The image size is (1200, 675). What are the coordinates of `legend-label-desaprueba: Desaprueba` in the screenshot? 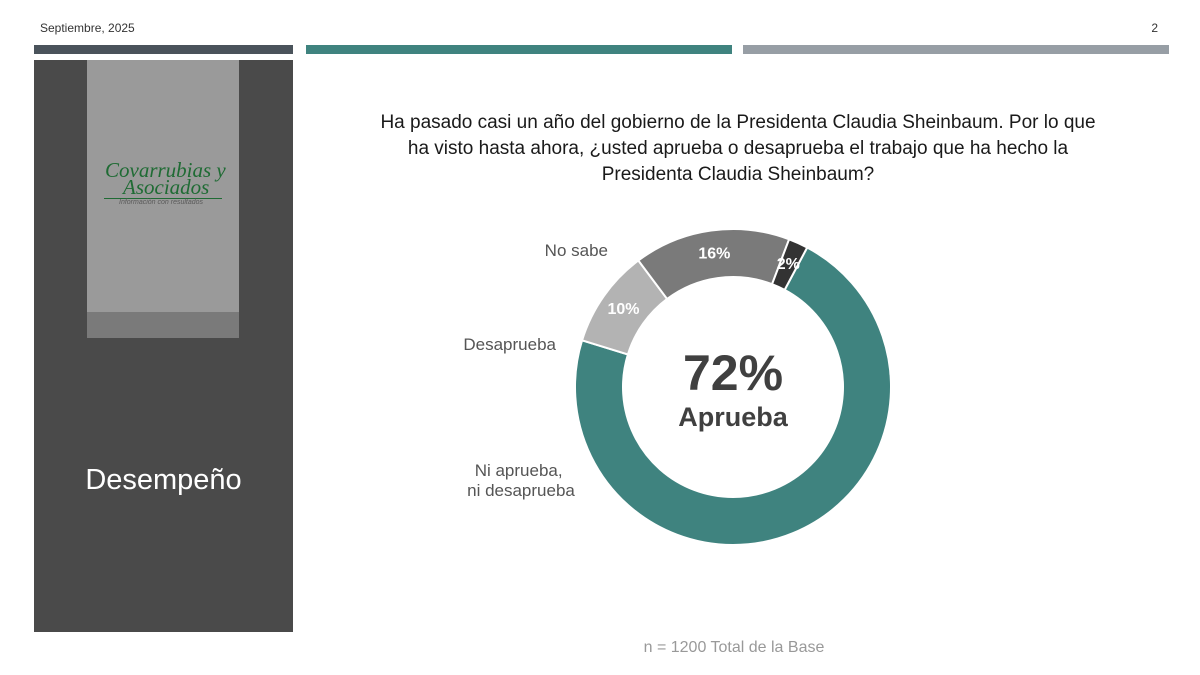 It's located at (509, 344).